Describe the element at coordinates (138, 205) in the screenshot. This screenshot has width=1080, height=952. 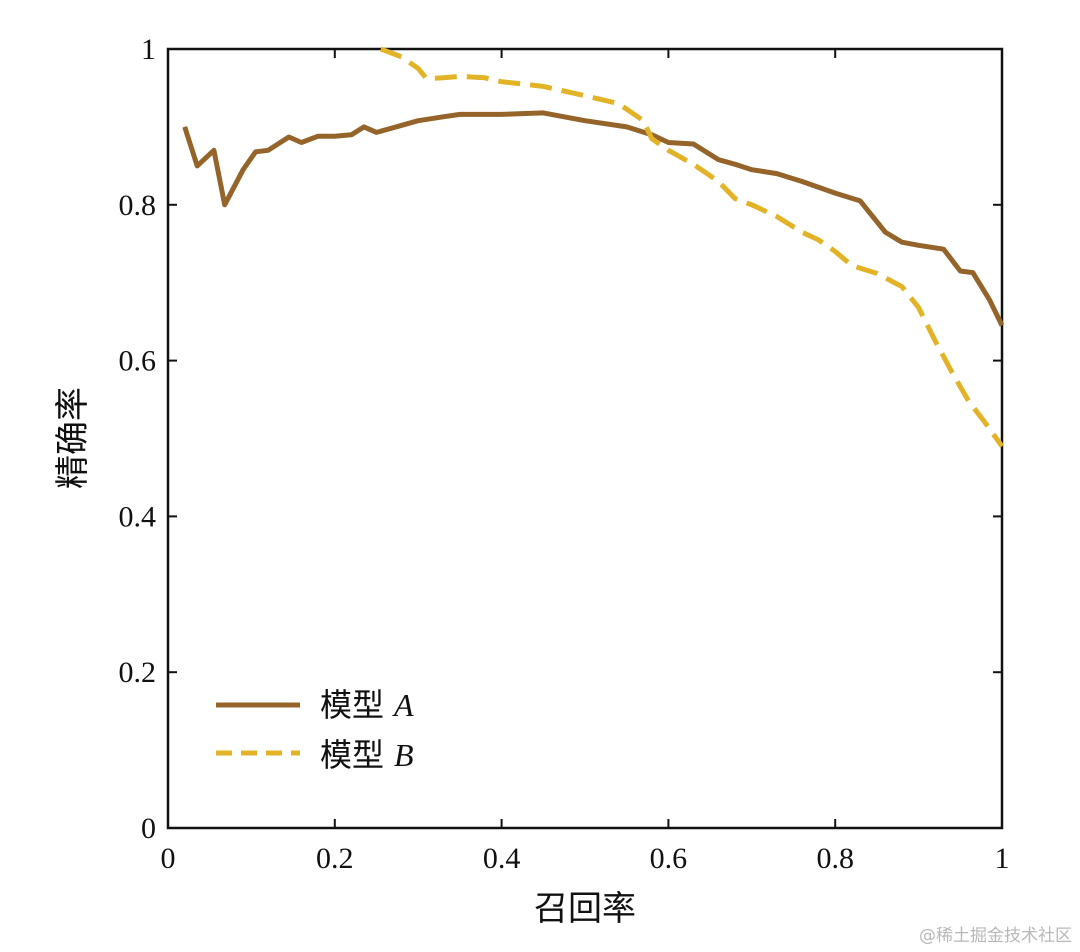
I see `y-tick-label-4: 0.8` at that location.